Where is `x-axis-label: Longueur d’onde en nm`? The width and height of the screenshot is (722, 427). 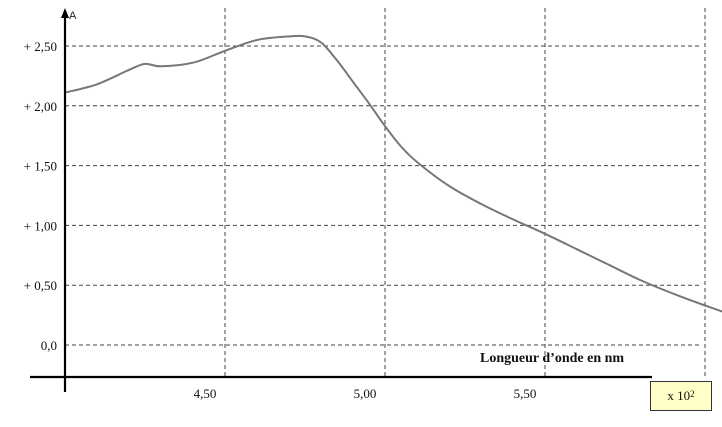 x-axis-label: Longueur d’onde en nm is located at coordinates (552, 358).